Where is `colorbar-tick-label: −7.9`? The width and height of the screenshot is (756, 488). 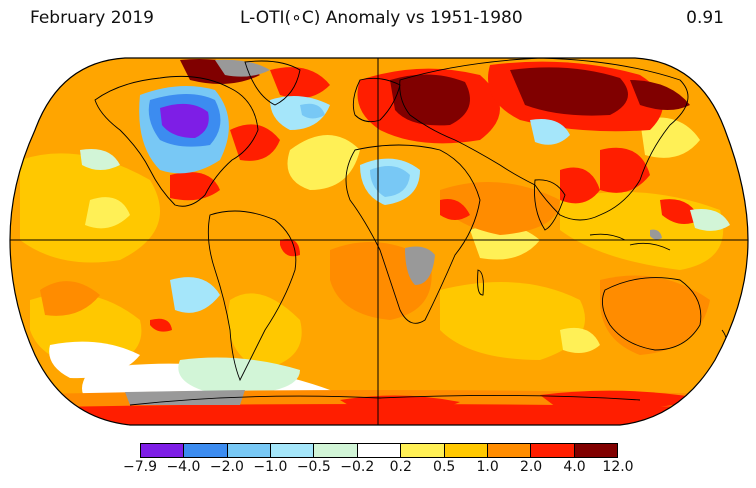 colorbar-tick-label: −7.9 is located at coordinates (140, 467).